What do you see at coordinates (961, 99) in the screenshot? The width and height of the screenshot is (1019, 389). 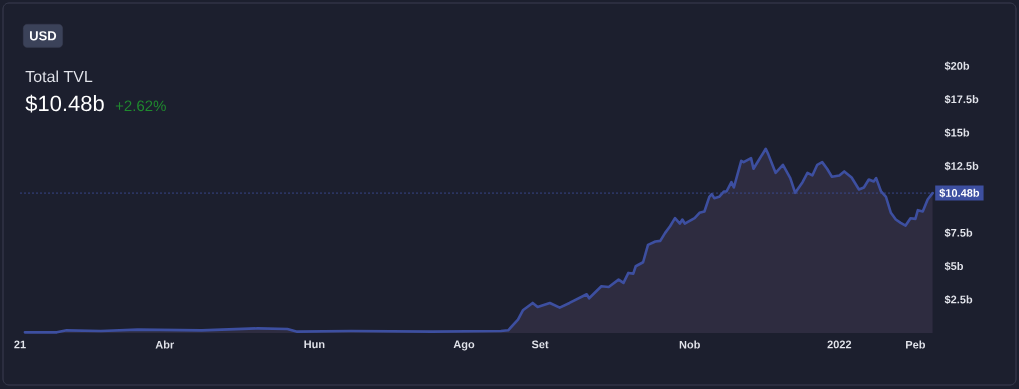 I see `y-tick-label: $17.5b` at bounding box center [961, 99].